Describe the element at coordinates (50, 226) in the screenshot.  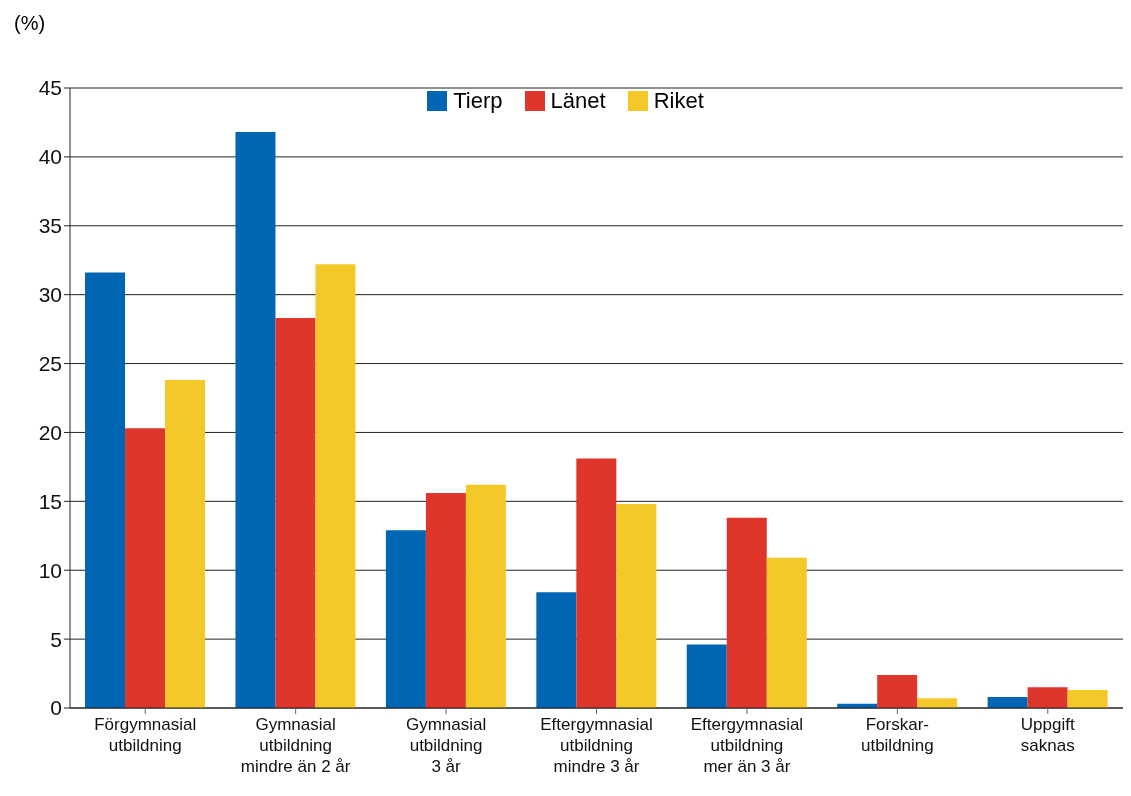
I see `y-tick-label: 35` at that location.